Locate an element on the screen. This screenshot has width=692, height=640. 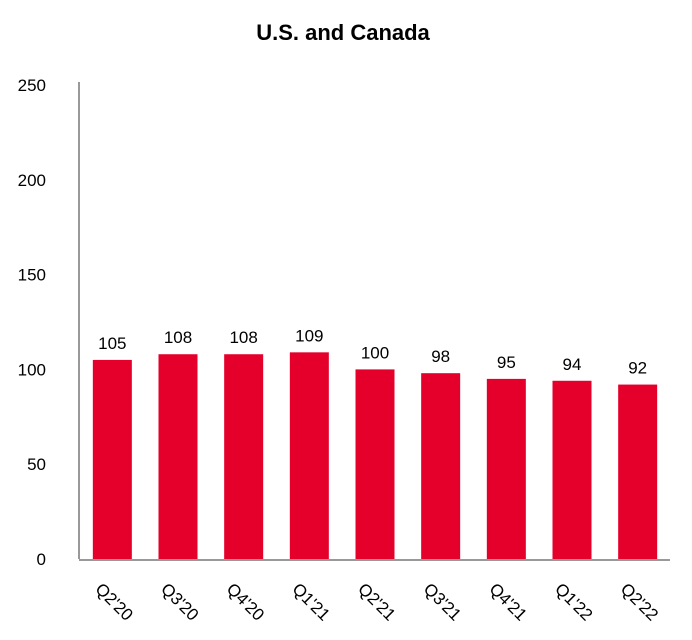
x-tick-label: Q4'20 is located at coordinates (245, 601).